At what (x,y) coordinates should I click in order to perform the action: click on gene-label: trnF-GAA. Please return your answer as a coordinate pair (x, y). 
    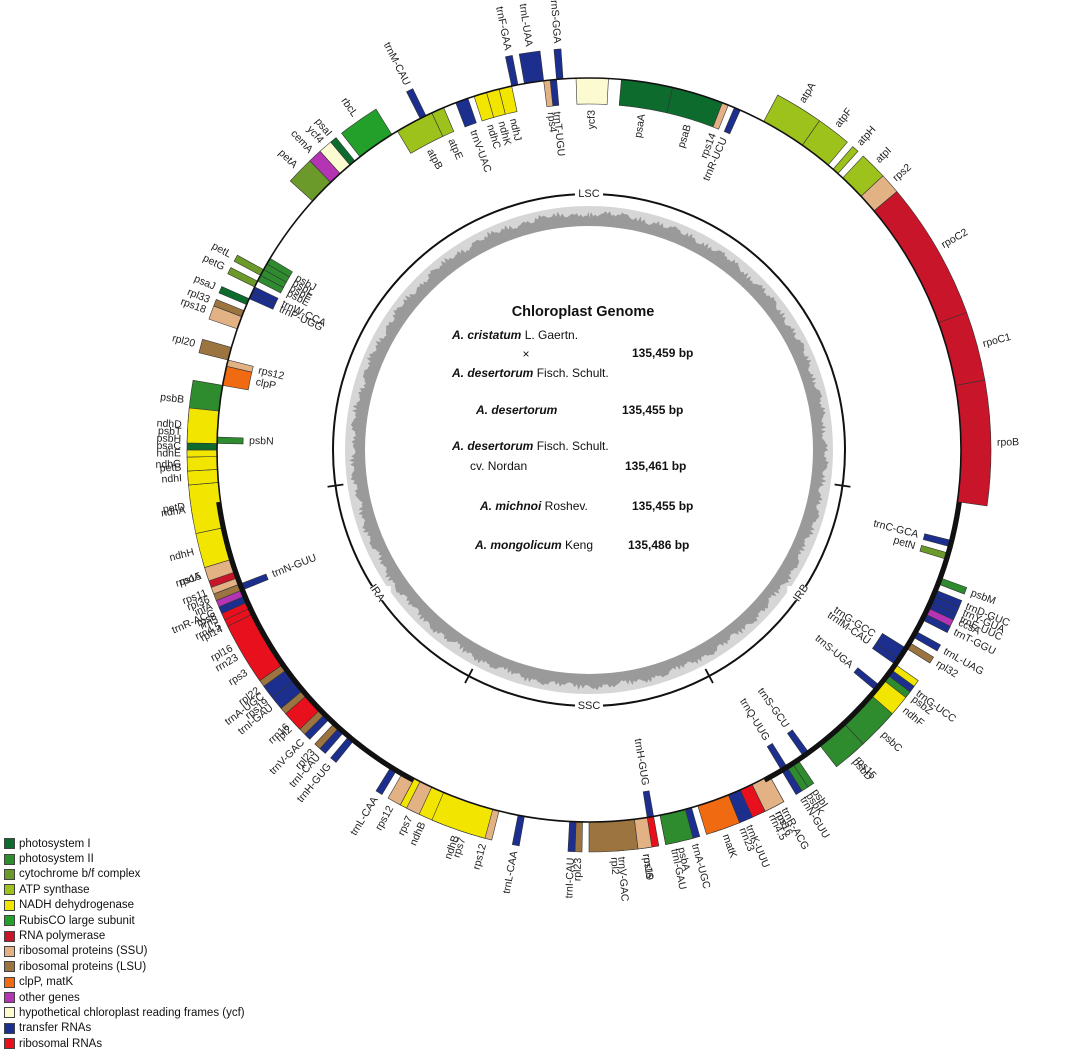
    Looking at the image, I should click on (503, 28).